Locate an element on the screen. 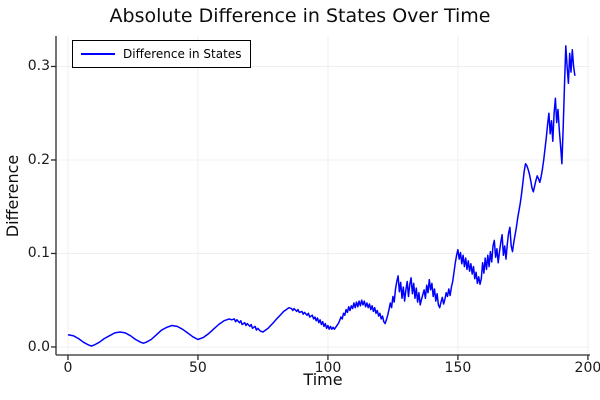 Image resolution: width=600 pixels, height=400 pixels. y-tick-label: 0.2 is located at coordinates (38, 159).